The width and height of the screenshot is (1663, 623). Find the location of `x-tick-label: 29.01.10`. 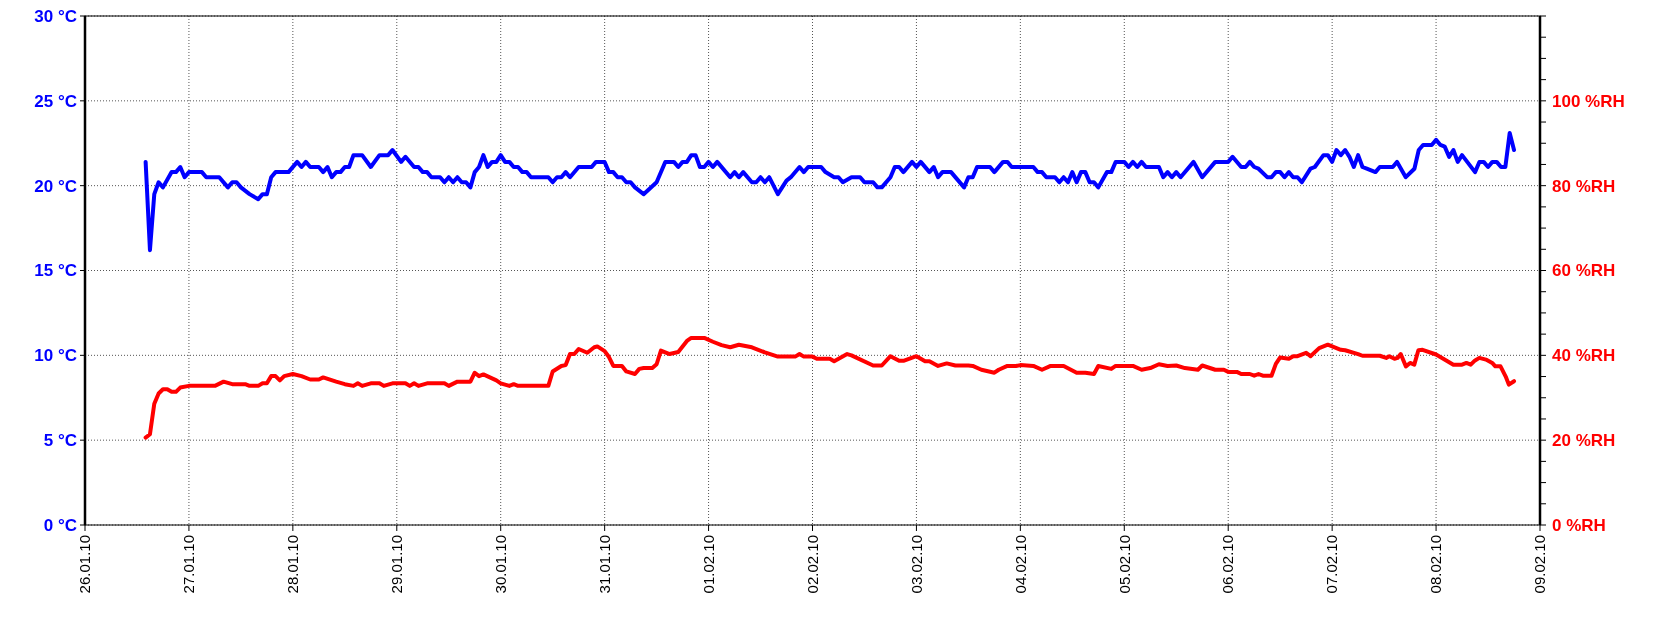

x-tick-label: 29.01.10 is located at coordinates (397, 564).